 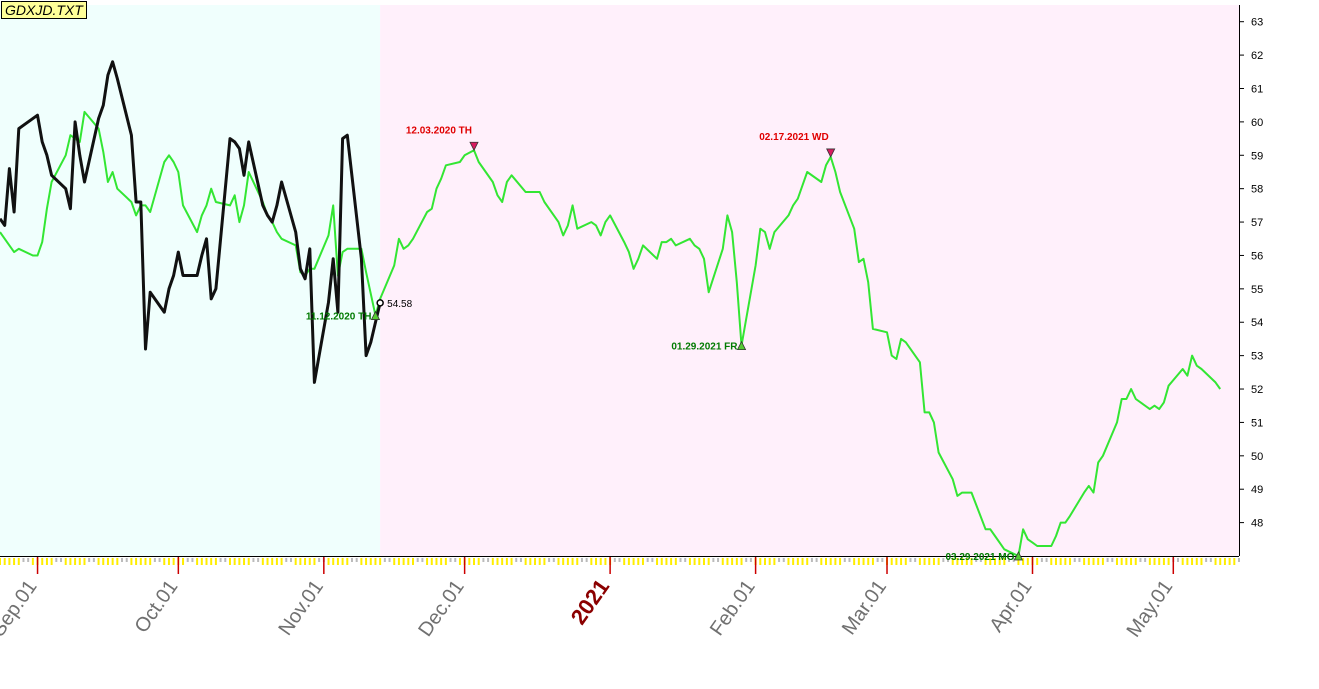 I want to click on y-tick-label: 58, so click(x=1257, y=190).